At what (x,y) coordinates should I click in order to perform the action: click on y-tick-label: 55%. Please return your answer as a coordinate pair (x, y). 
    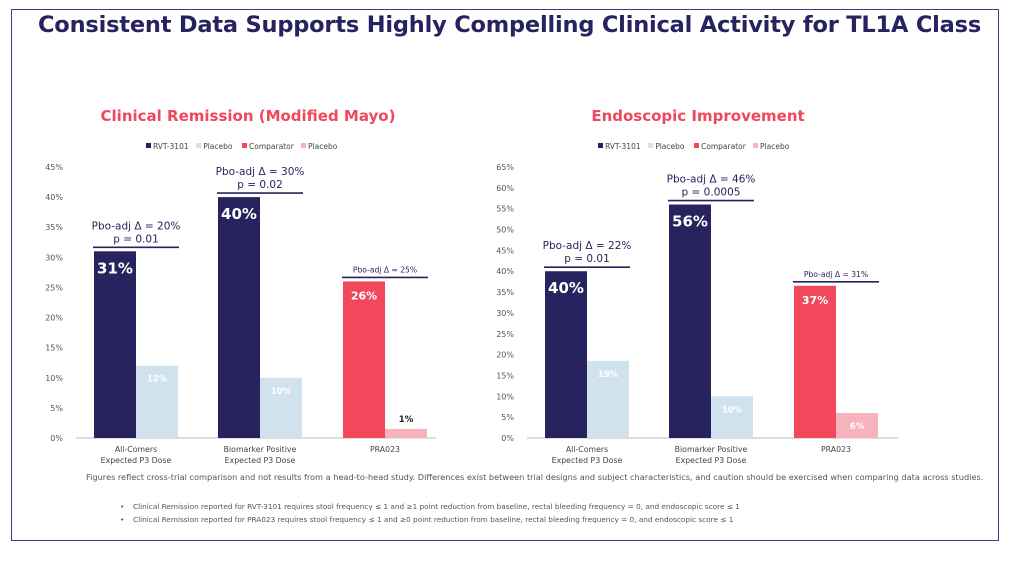
    Looking at the image, I should click on (505, 209).